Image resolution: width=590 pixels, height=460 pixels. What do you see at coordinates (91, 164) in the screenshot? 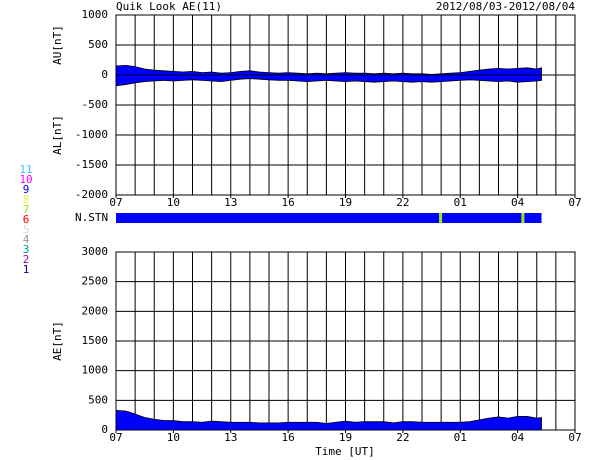
I see `y-tick-label: -1500` at bounding box center [91, 164].